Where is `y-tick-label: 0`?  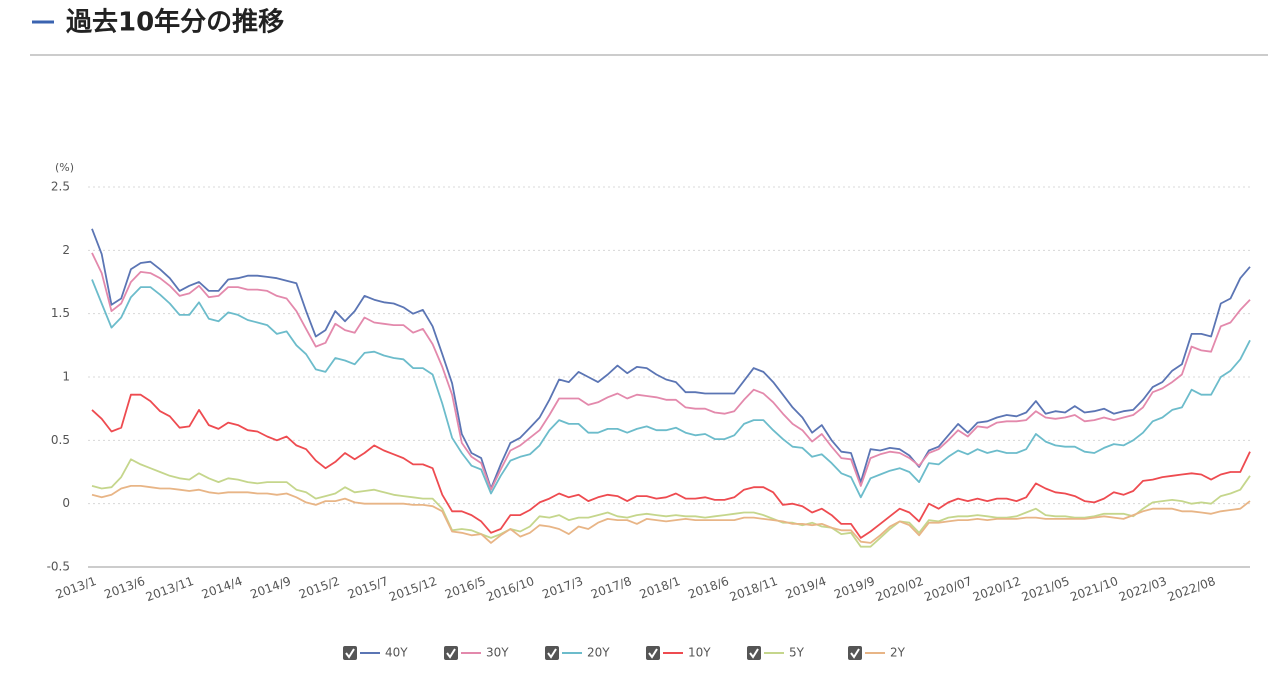
y-tick-label: 0 is located at coordinates (66, 503).